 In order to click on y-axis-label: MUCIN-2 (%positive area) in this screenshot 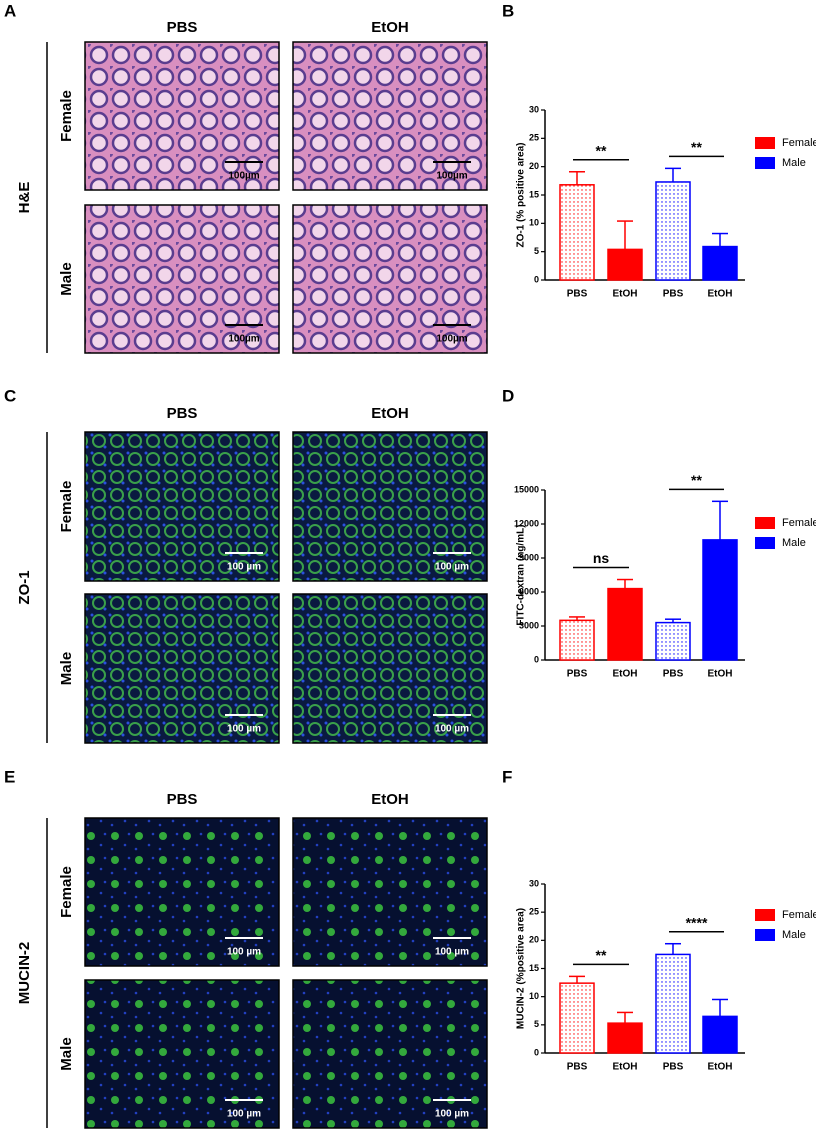, I will do `click(521, 968)`.